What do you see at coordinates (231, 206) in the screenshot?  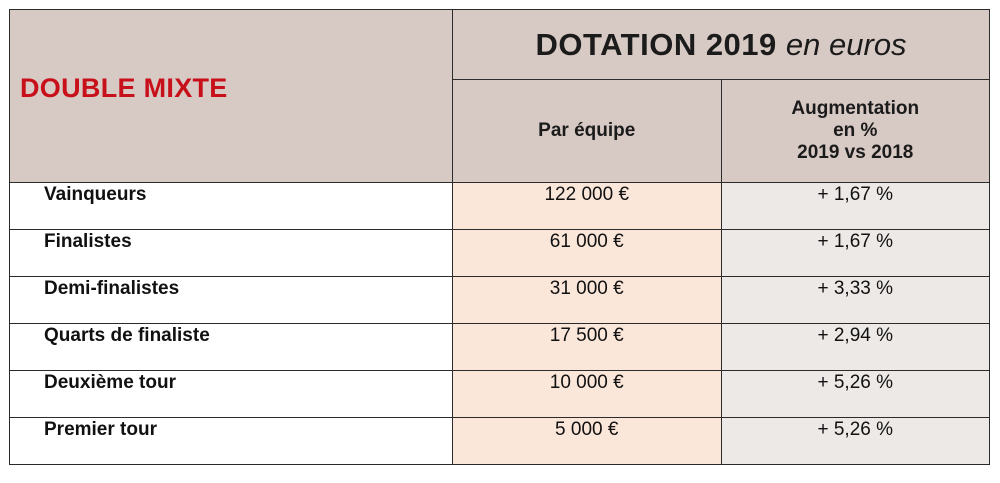 I see `round-label: Vainqueurs` at bounding box center [231, 206].